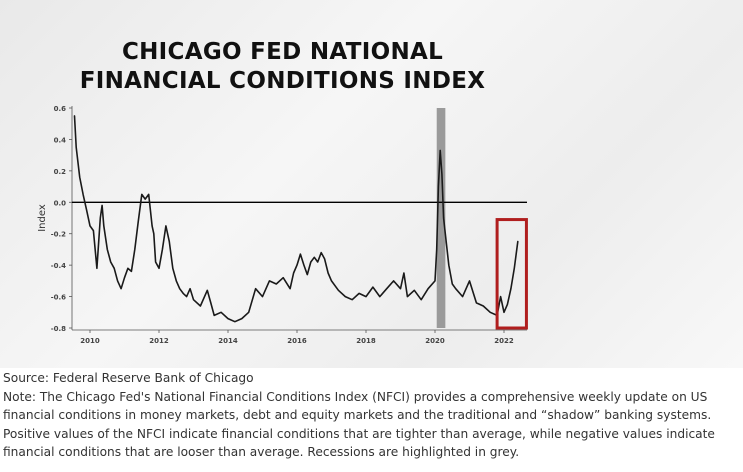 Image resolution: width=743 pixels, height=472 pixels. I want to click on y-tick-label: -0.2, so click(58, 235).